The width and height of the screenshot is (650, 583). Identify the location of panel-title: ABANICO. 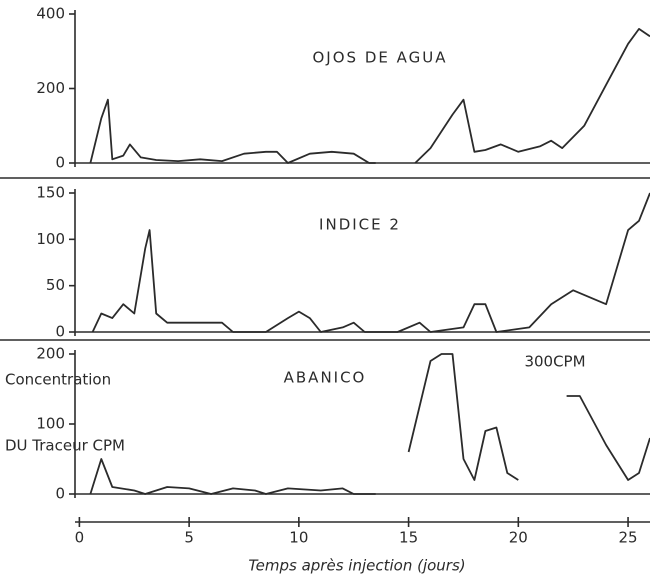
(325, 378).